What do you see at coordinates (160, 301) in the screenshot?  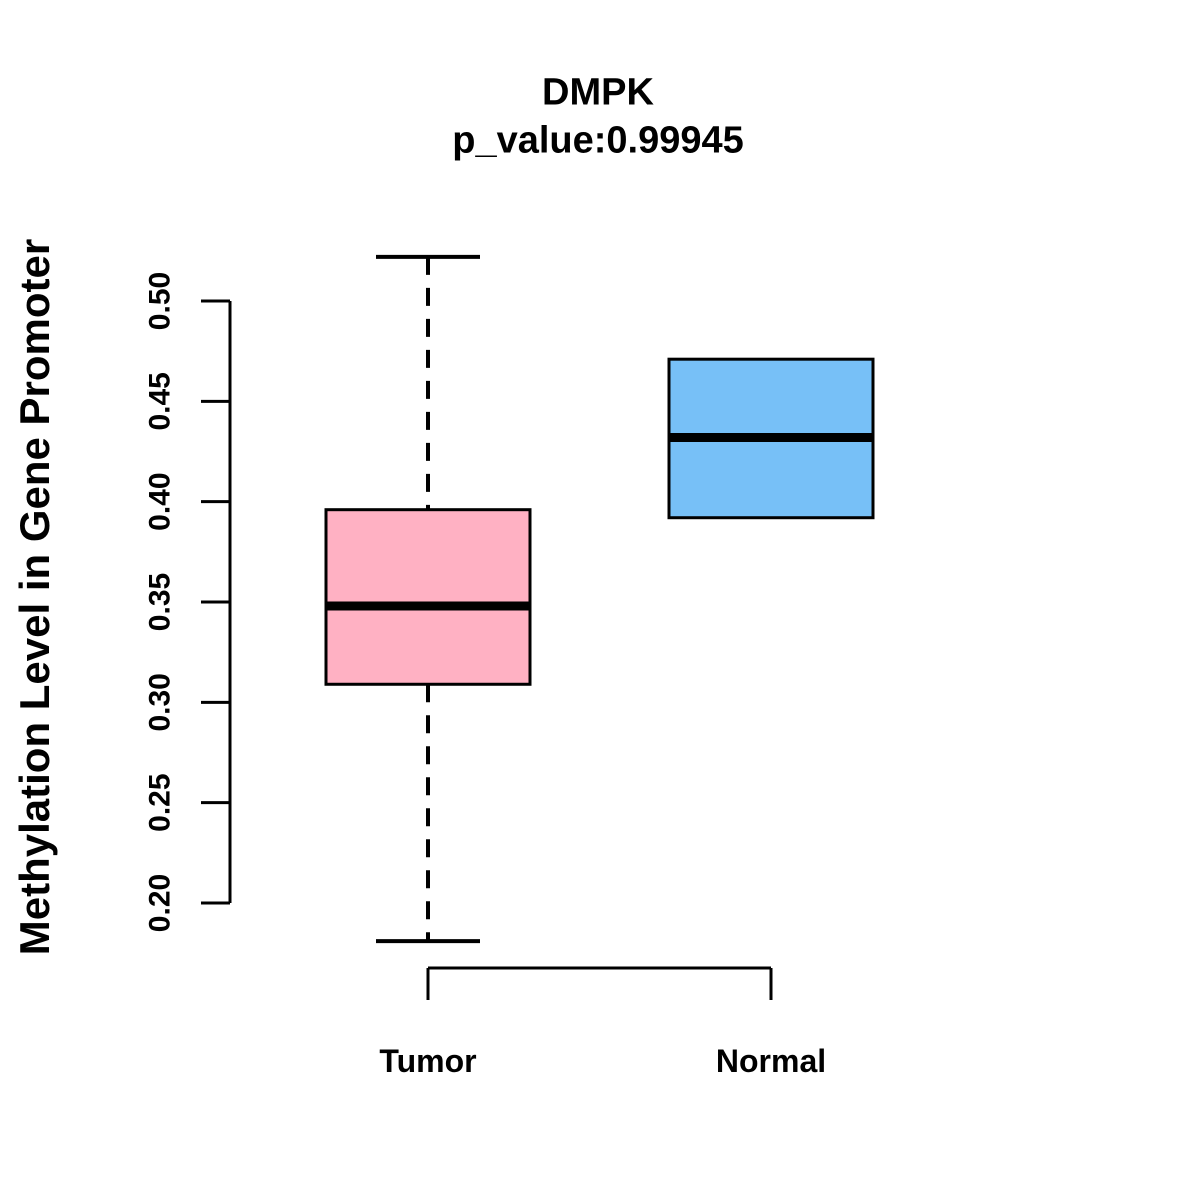 I see `y-tick-label: 0.50` at bounding box center [160, 301].